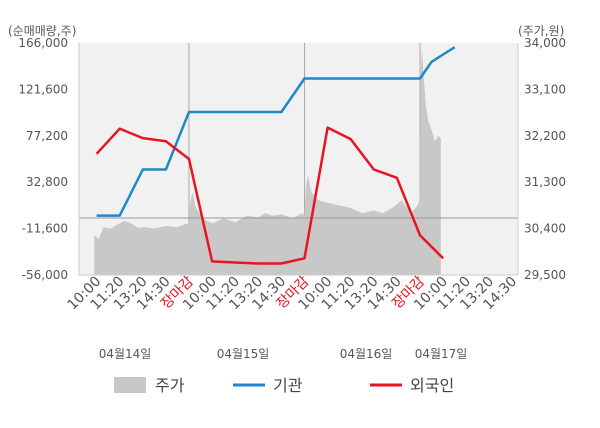 The width and height of the screenshot is (600, 428). Describe the element at coordinates (45, 229) in the screenshot. I see `left-tick-label: -11,600` at that location.